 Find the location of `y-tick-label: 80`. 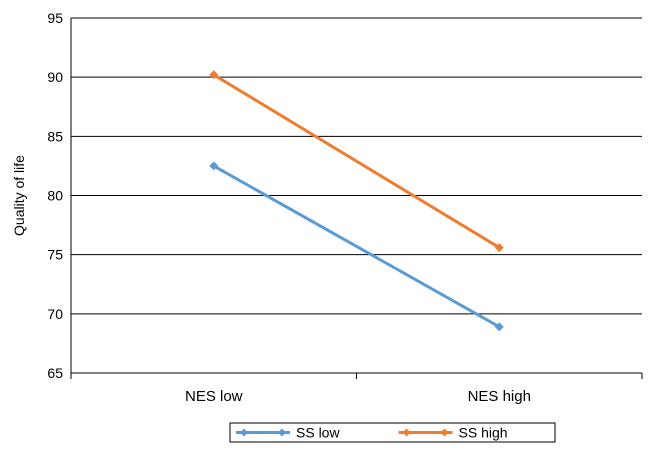

y-tick-label: 80 is located at coordinates (55, 196).